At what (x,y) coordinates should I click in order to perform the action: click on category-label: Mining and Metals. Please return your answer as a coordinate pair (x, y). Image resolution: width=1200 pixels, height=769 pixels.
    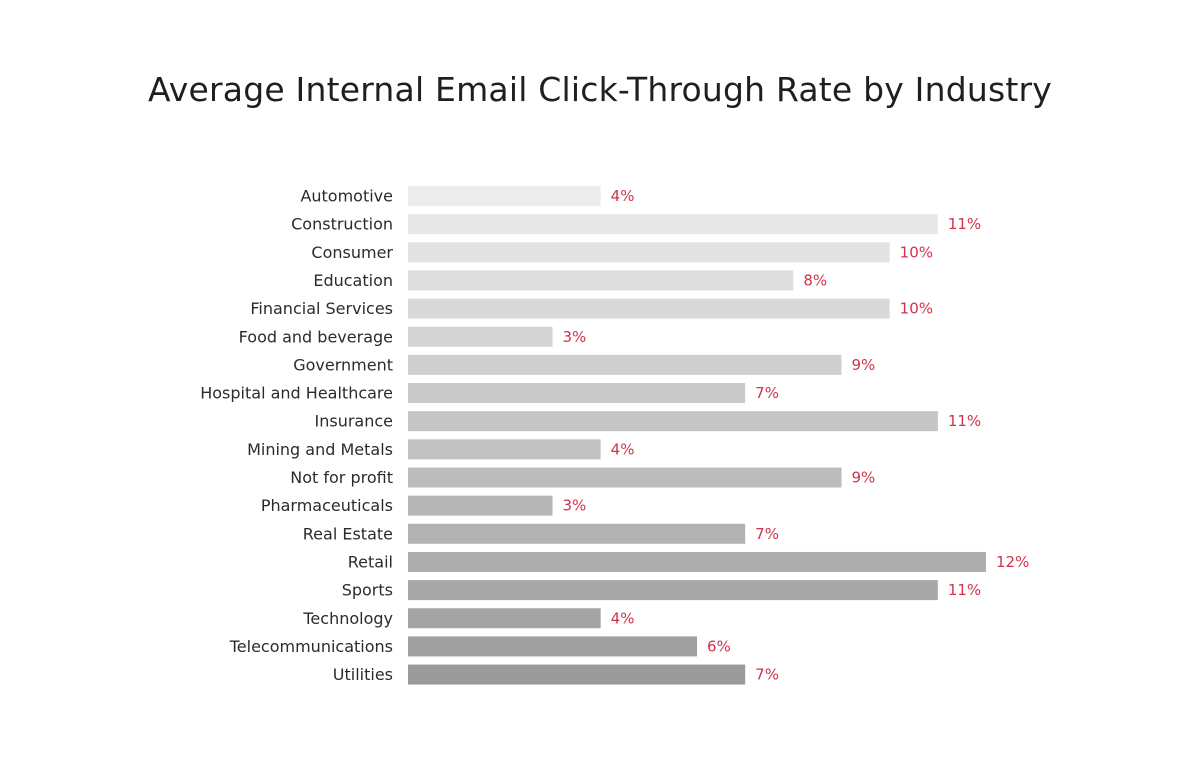
    Looking at the image, I should click on (320, 449).